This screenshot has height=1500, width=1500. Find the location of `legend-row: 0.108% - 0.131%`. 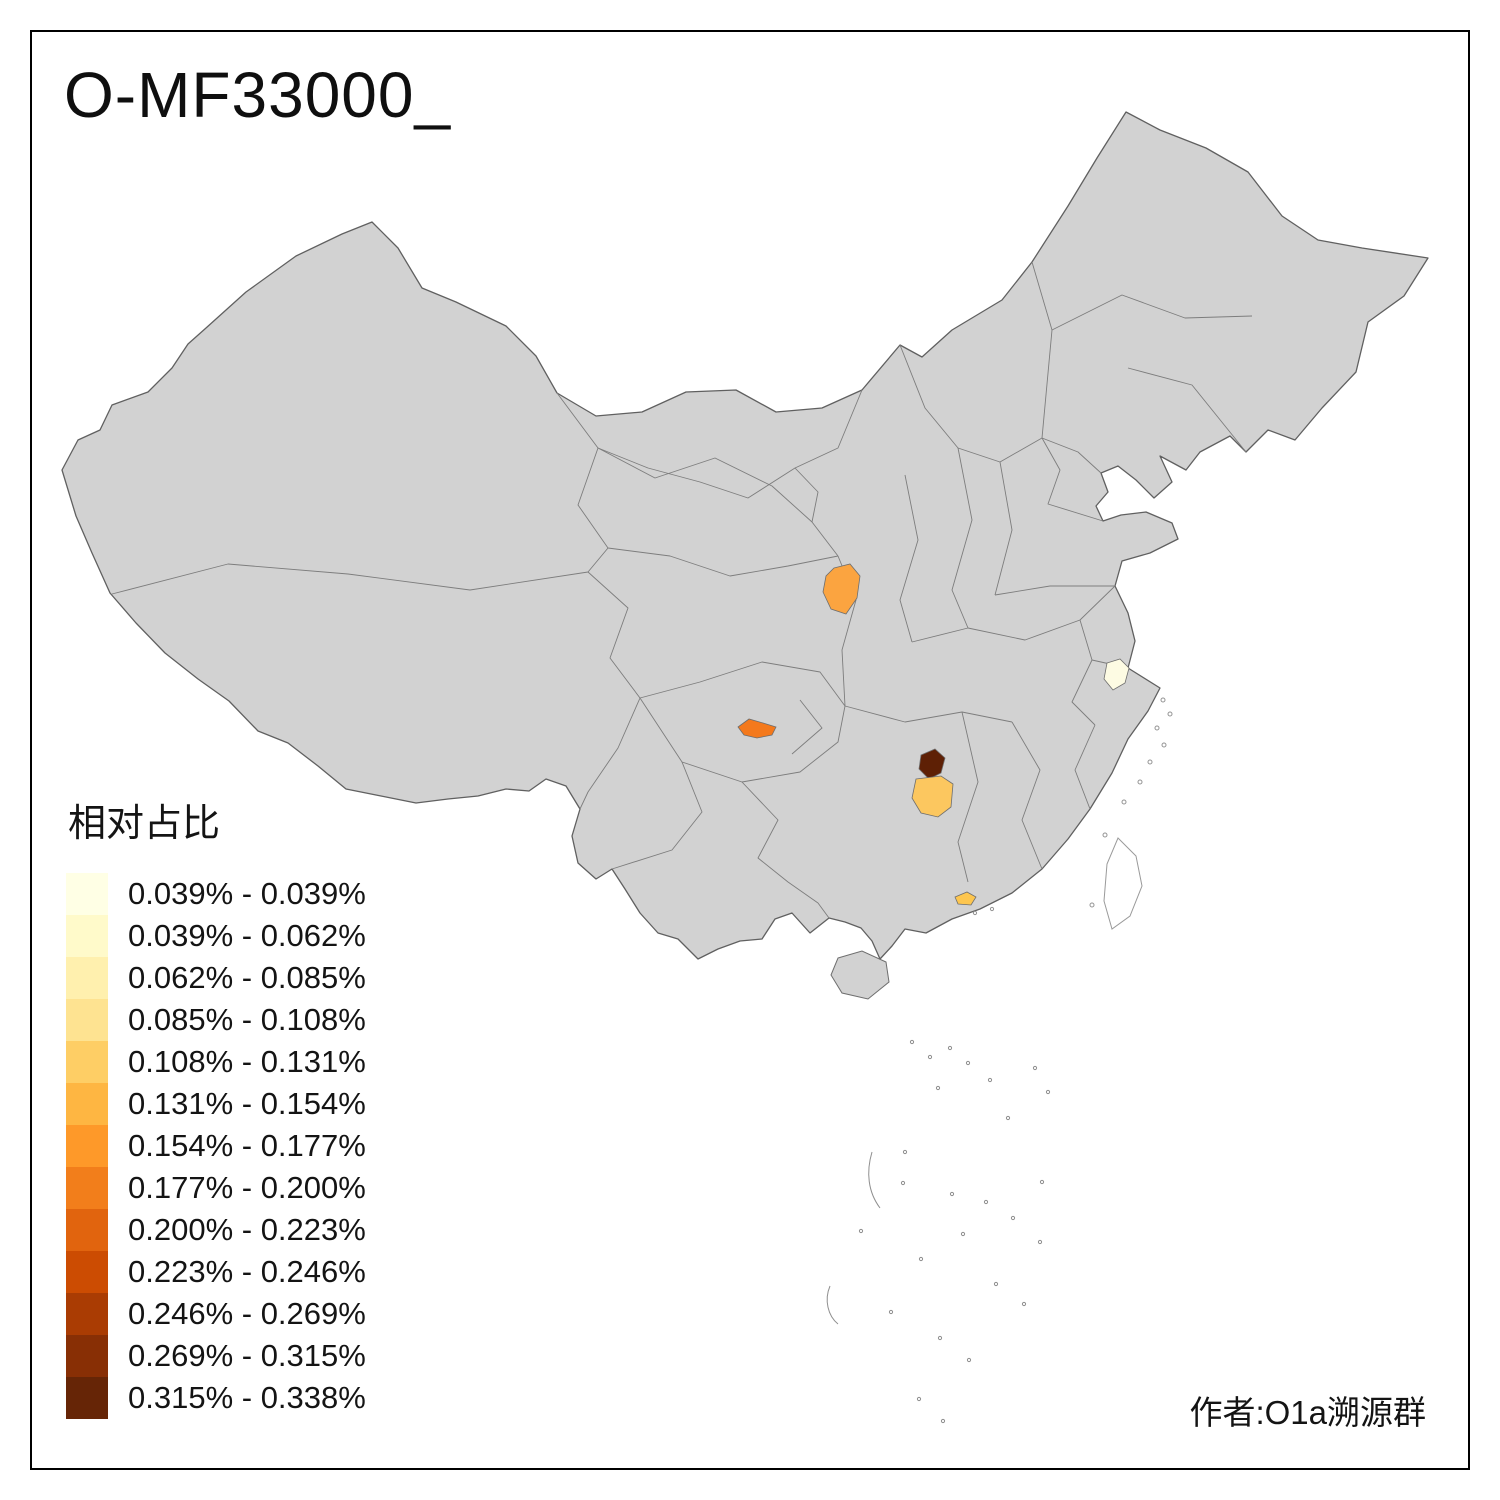

legend-row: 0.108% - 0.131% is located at coordinates (216, 1062).